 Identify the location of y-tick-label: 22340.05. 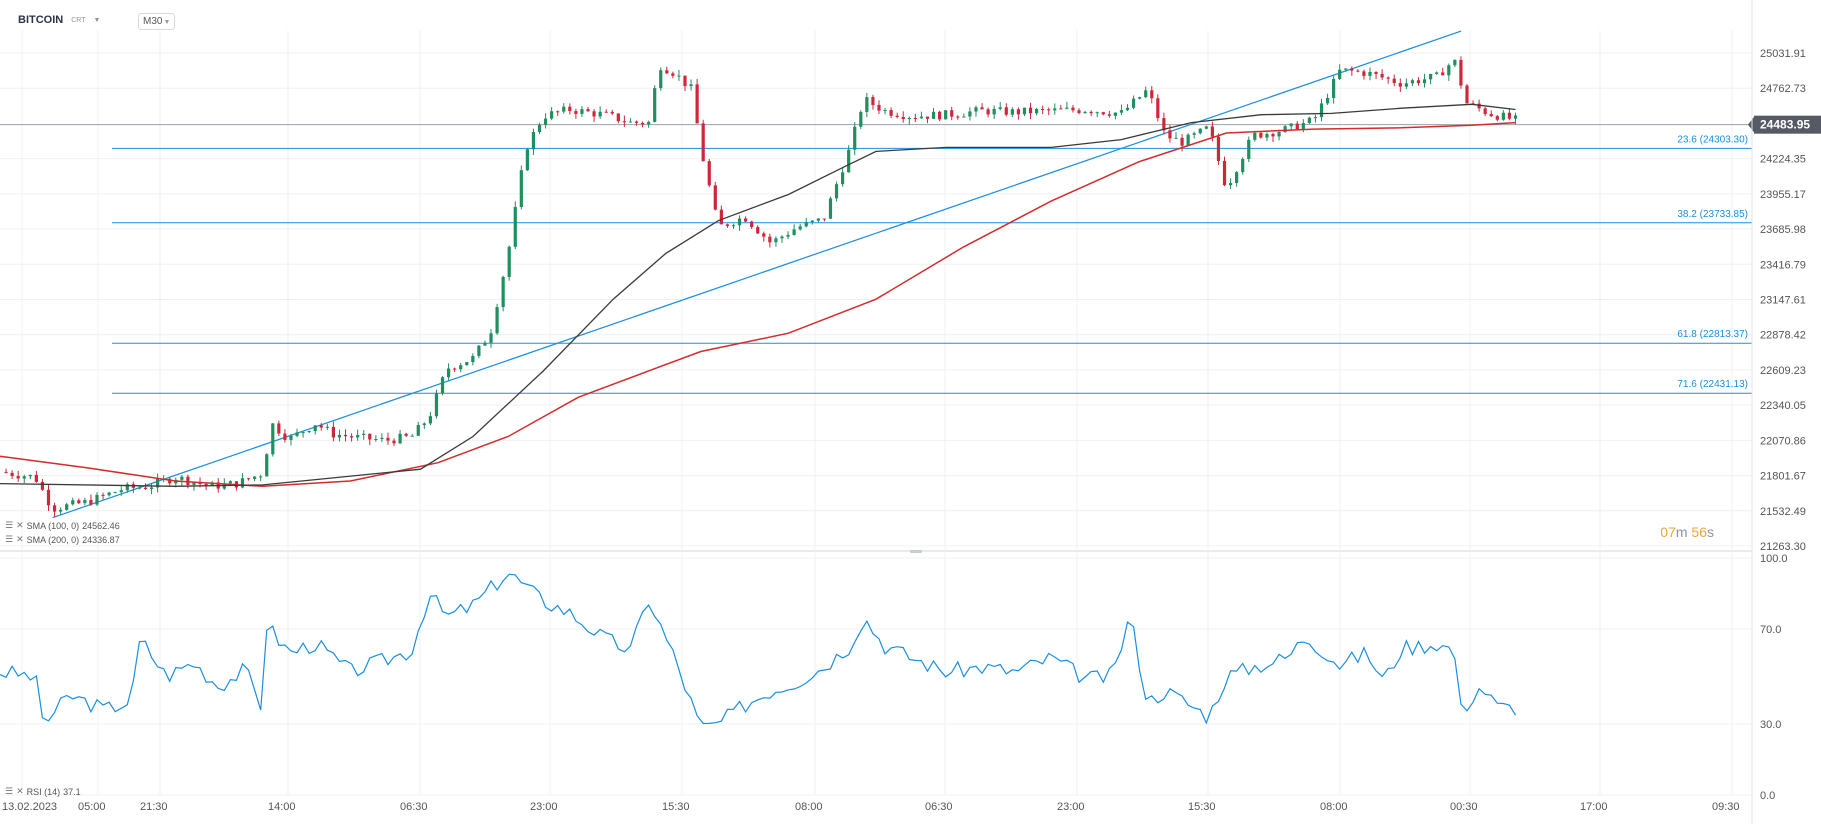
(1783, 406).